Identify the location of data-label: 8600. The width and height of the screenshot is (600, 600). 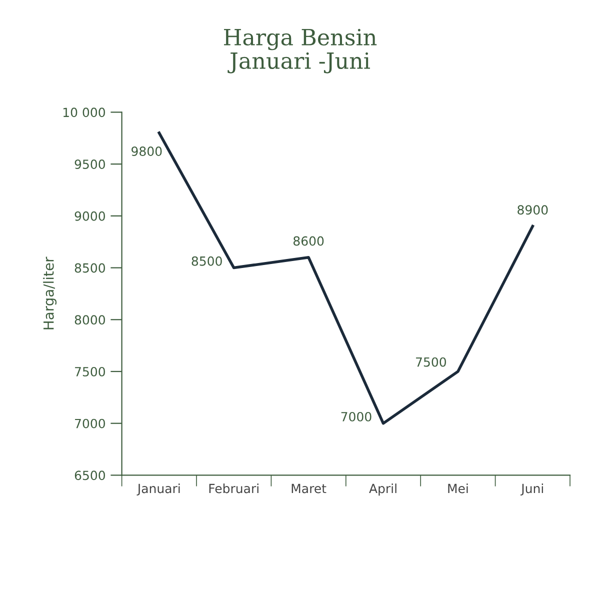
(308, 241).